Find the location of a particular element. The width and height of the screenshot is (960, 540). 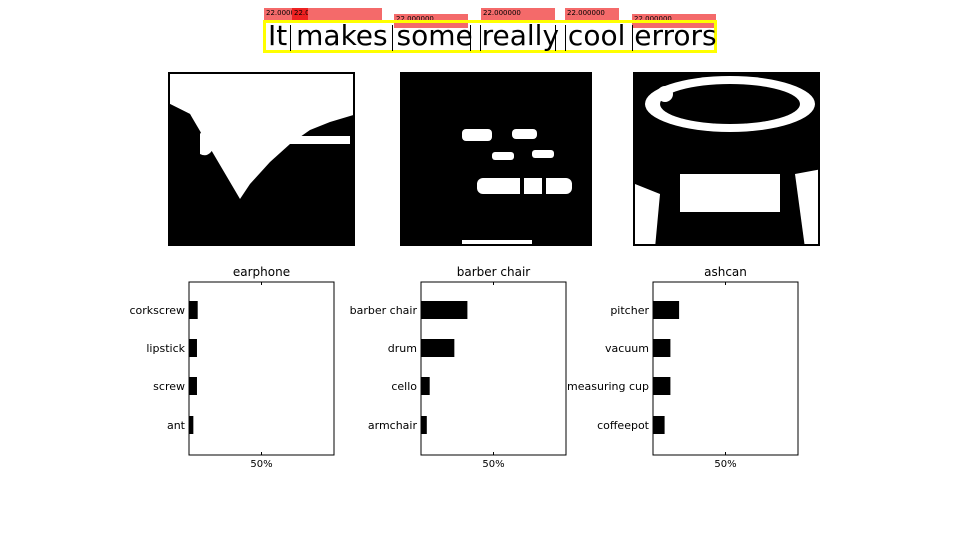

category-label: corkscrew is located at coordinates (158, 310).